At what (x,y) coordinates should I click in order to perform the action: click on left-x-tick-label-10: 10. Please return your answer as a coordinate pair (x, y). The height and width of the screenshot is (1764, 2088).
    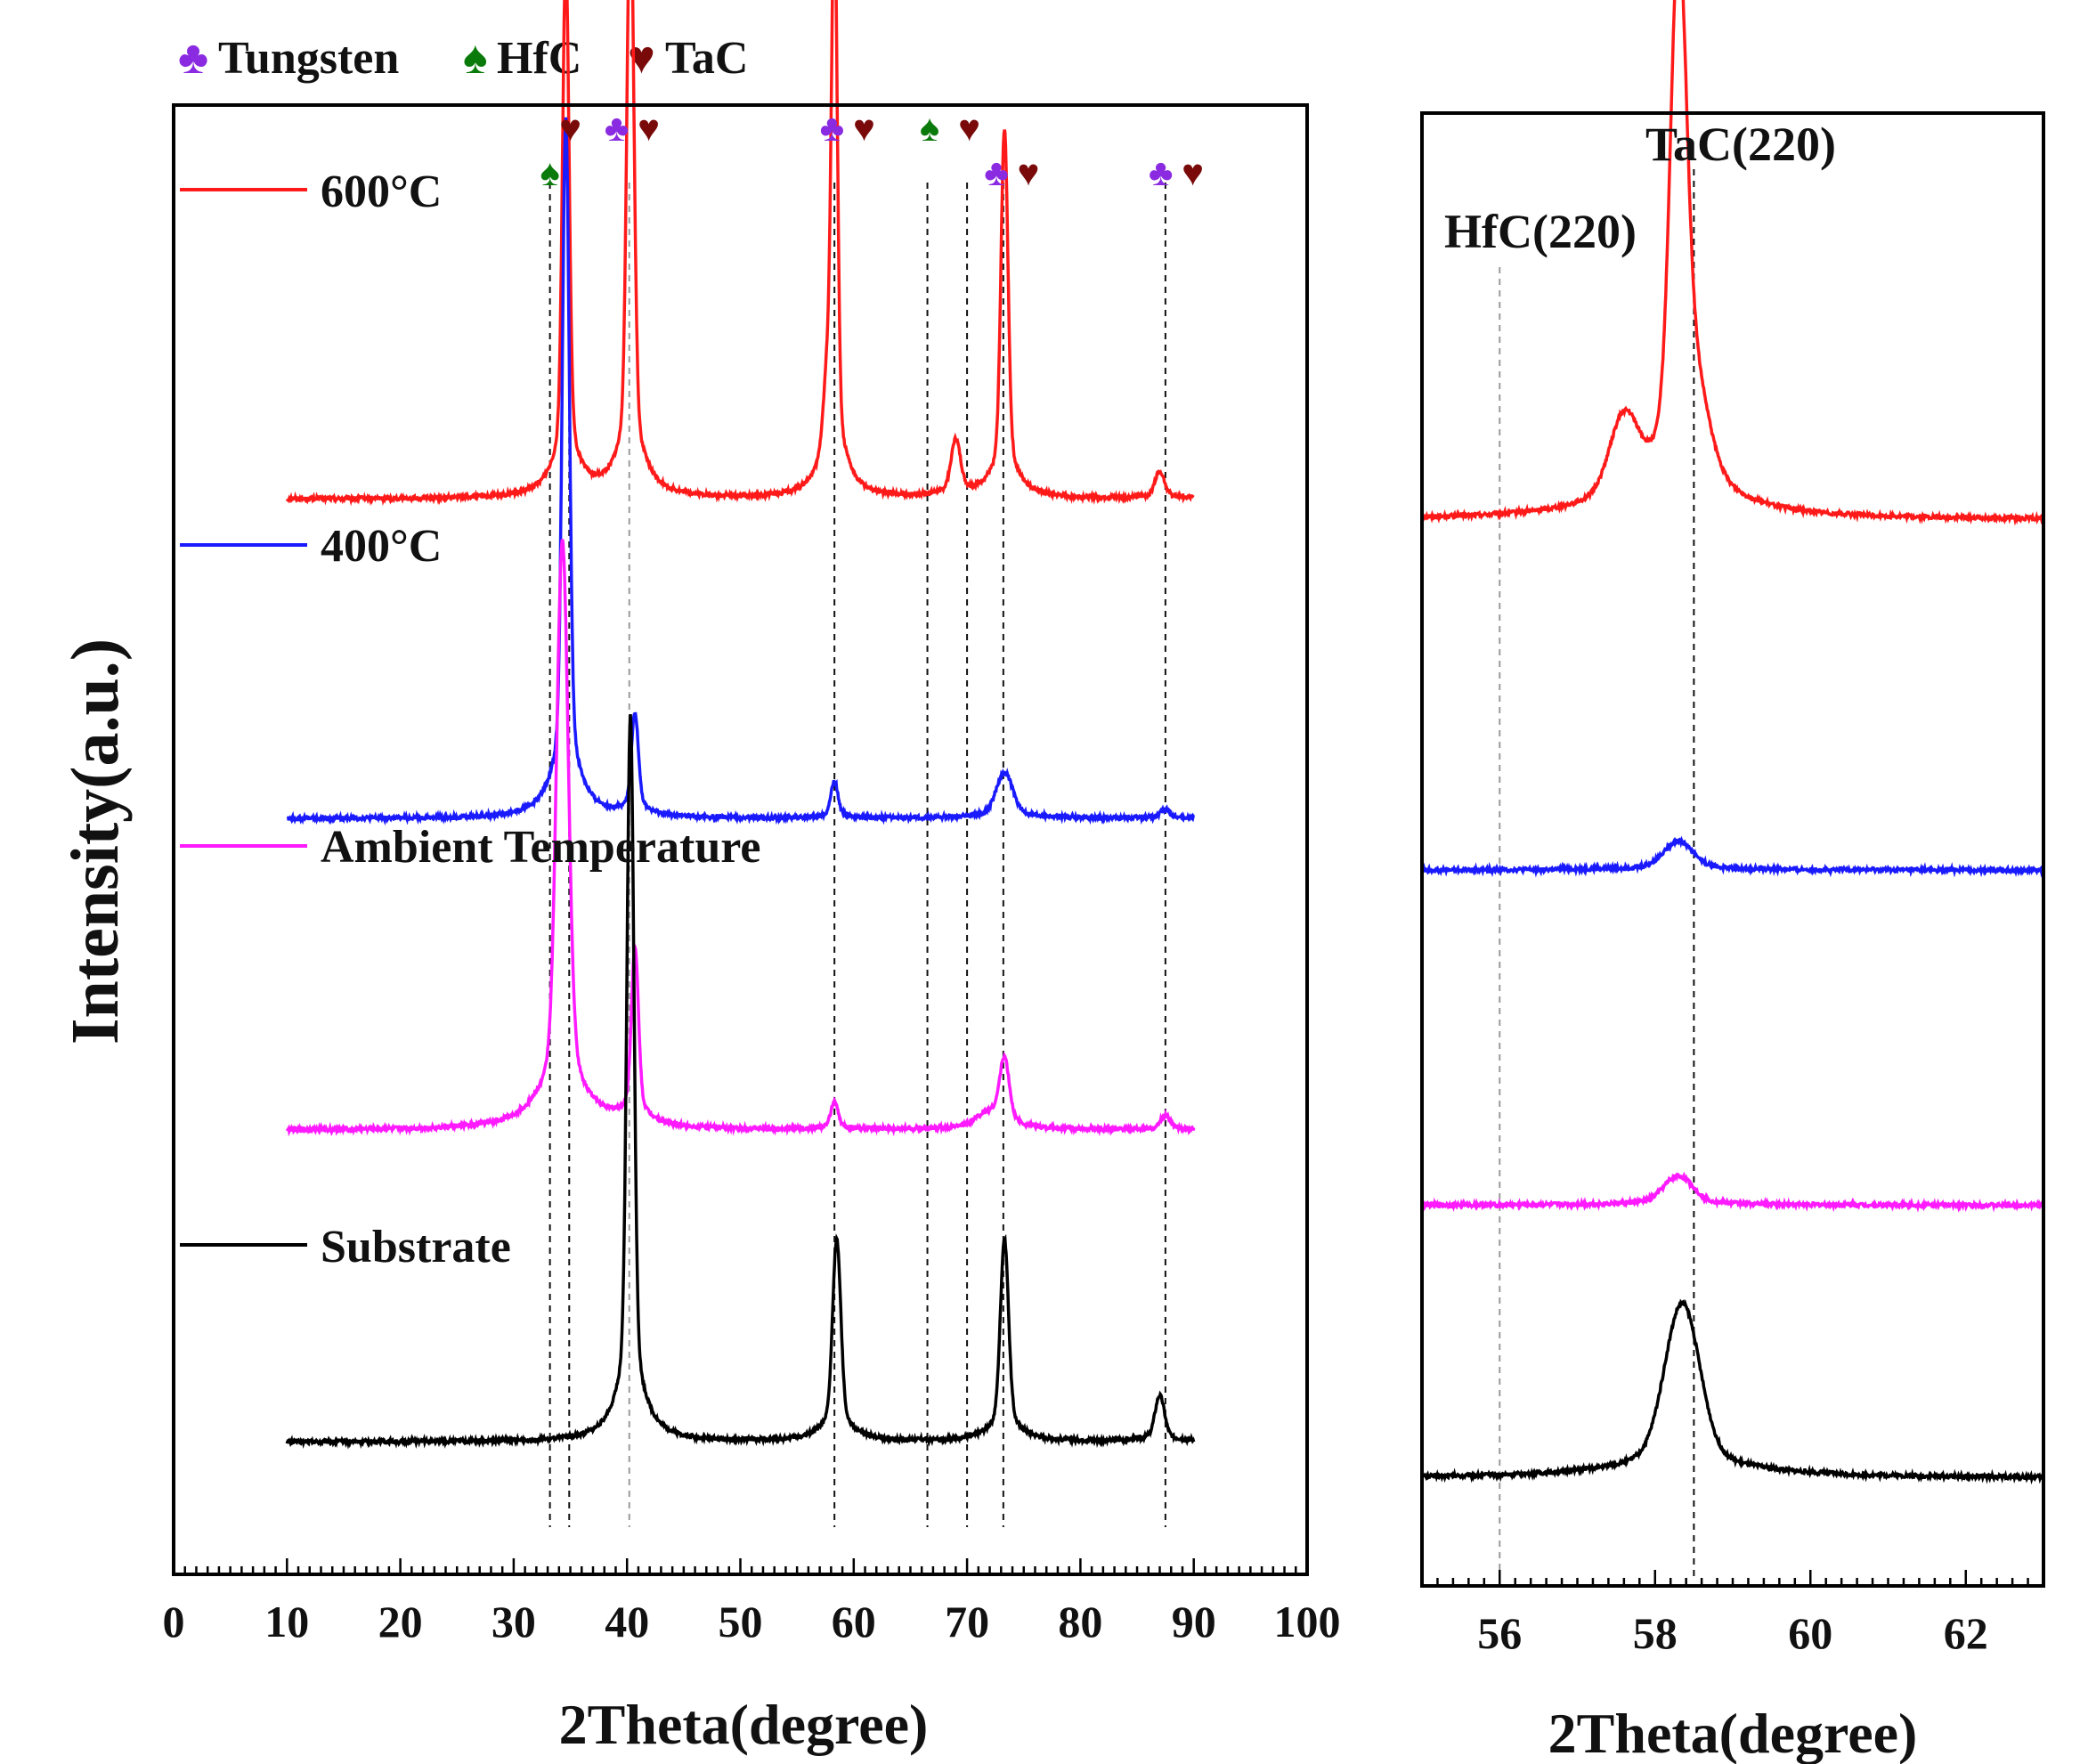
    Looking at the image, I should click on (286, 1621).